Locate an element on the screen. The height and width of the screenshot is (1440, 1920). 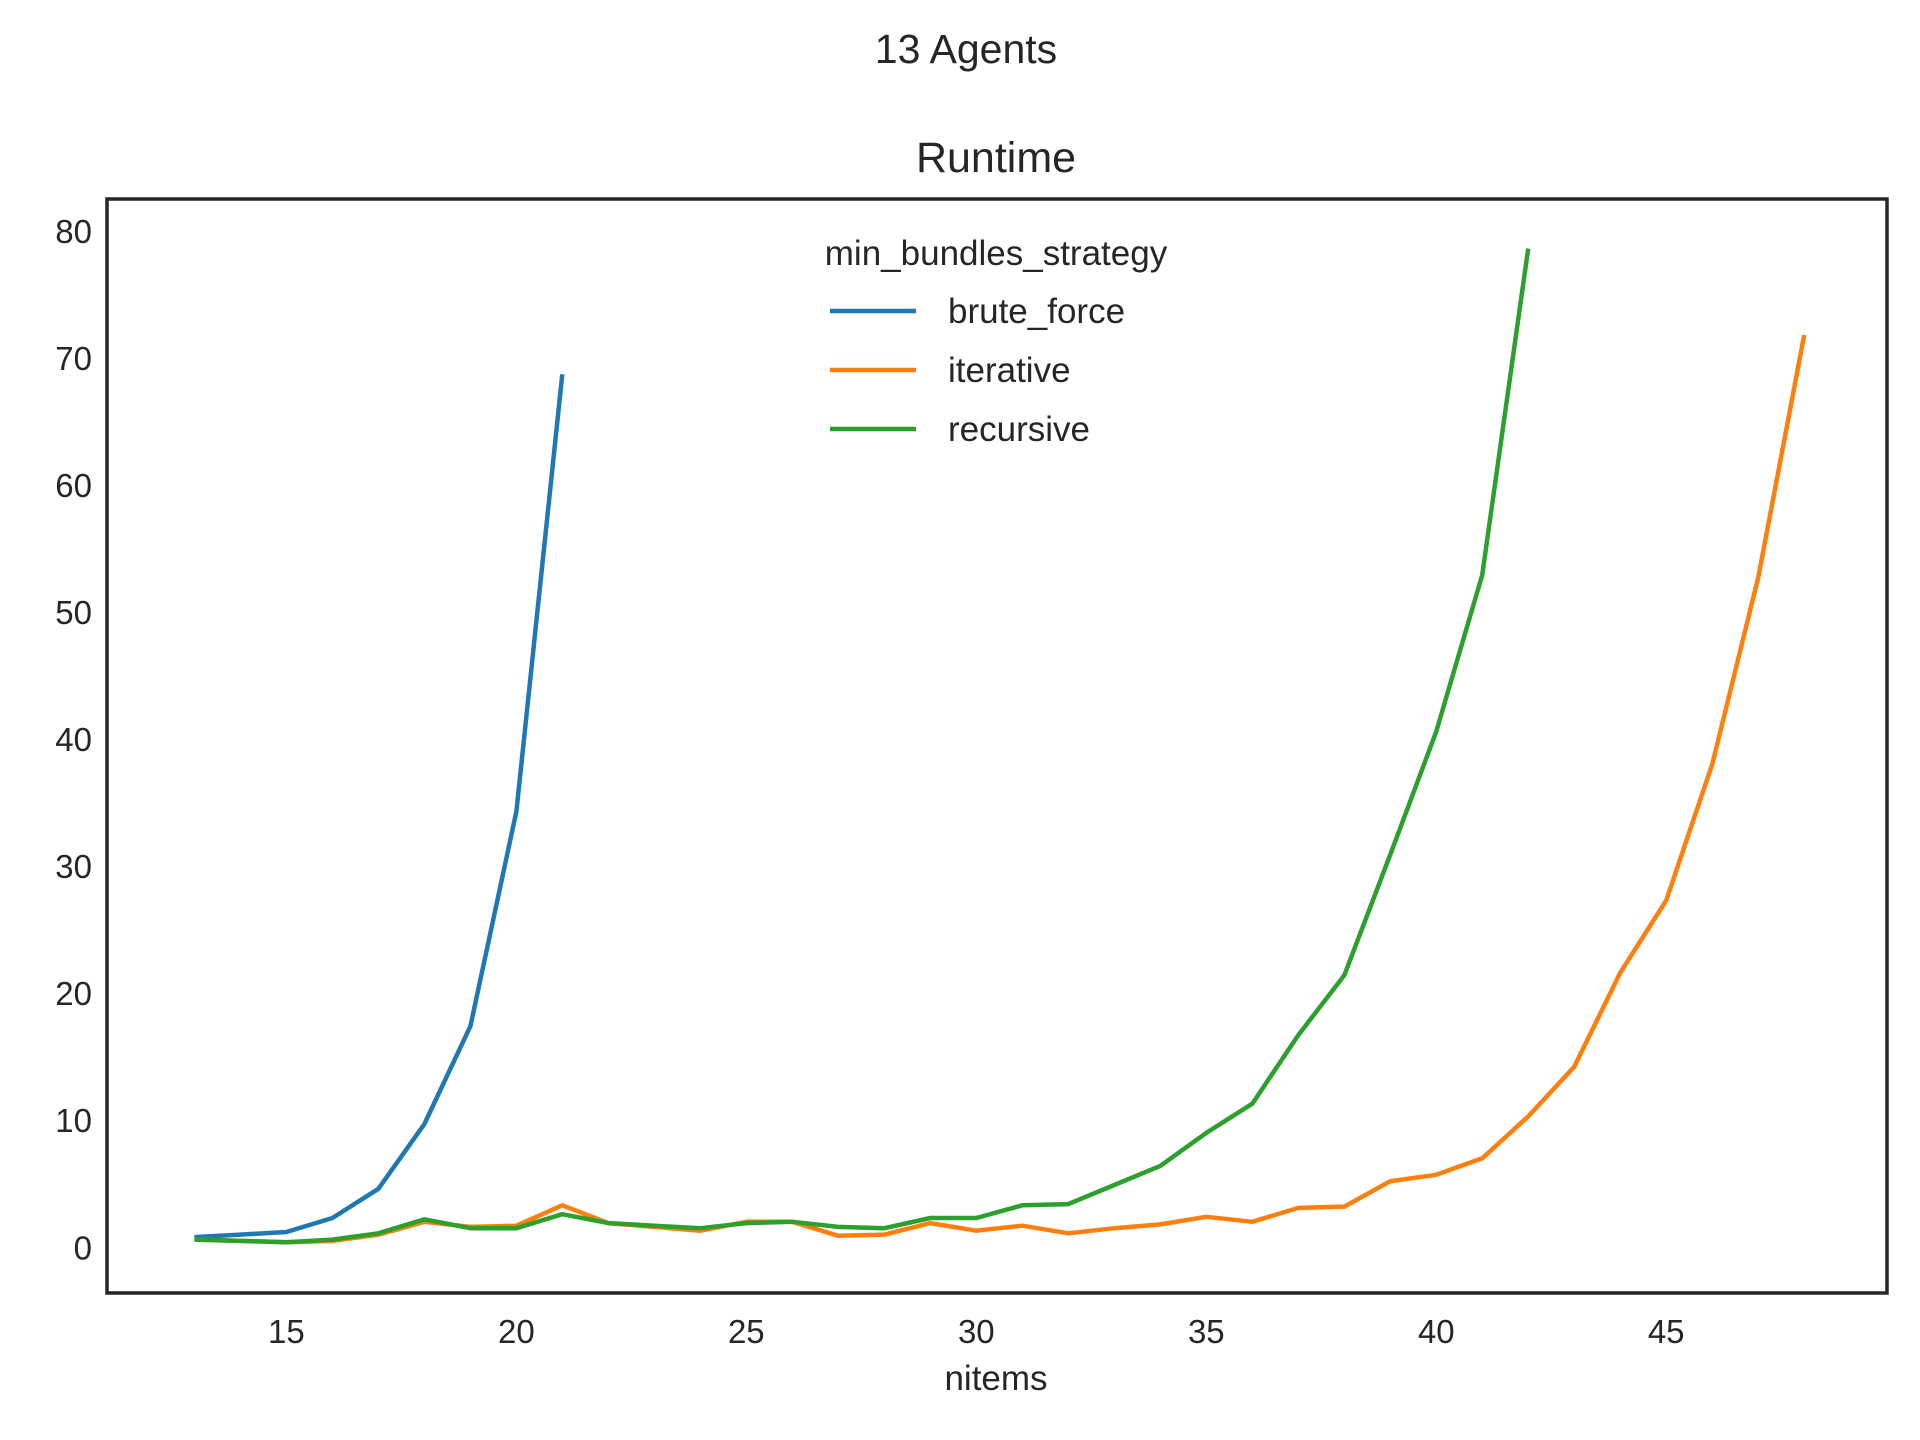
x-tick-label: 25 is located at coordinates (746, 1331).